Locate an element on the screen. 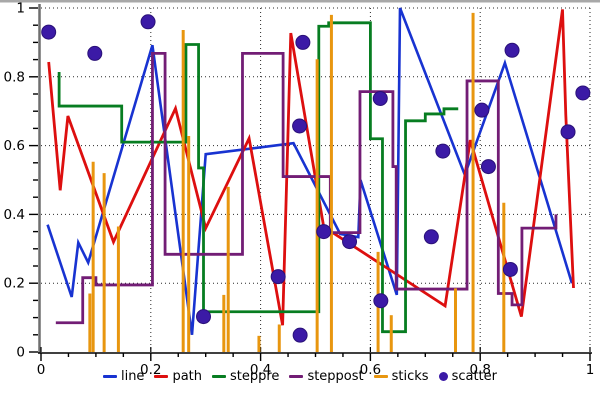 The height and width of the screenshot is (400, 600). x-tick-label: 0.6 is located at coordinates (370, 370).